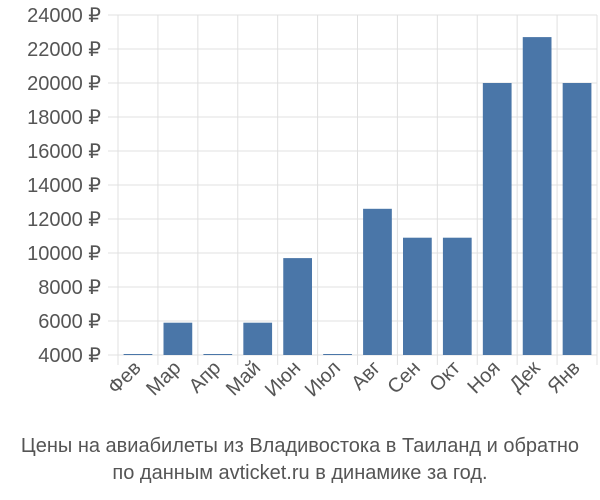  What do you see at coordinates (563, 377) in the screenshot?
I see `x-tick-label: Янв` at bounding box center [563, 377].